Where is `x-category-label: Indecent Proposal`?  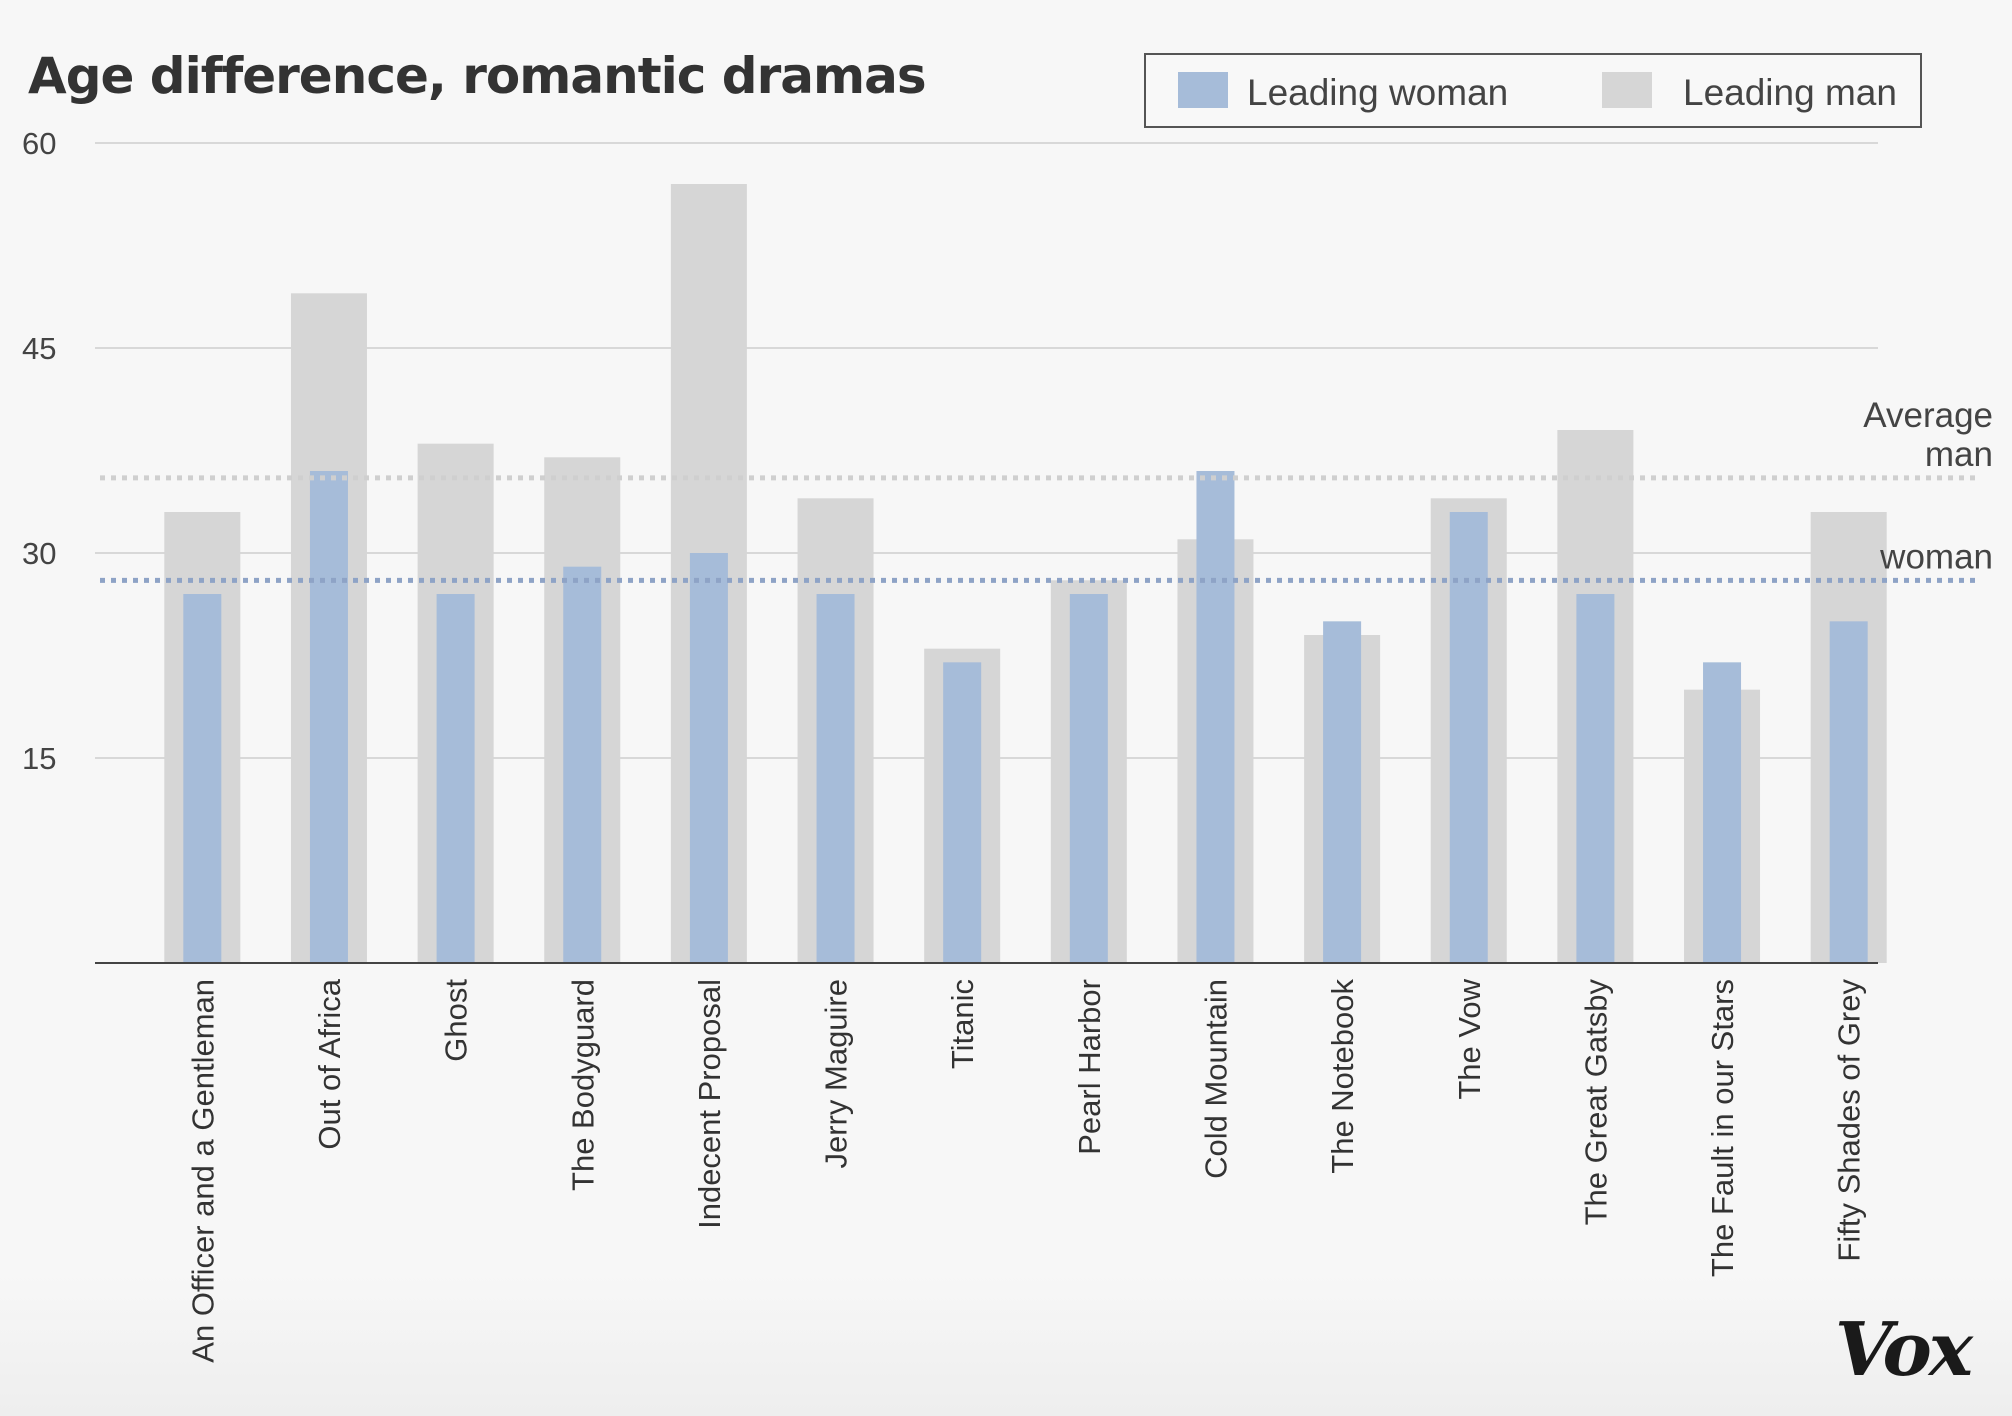
x-category-label: Indecent Proposal is located at coordinates (709, 1104).